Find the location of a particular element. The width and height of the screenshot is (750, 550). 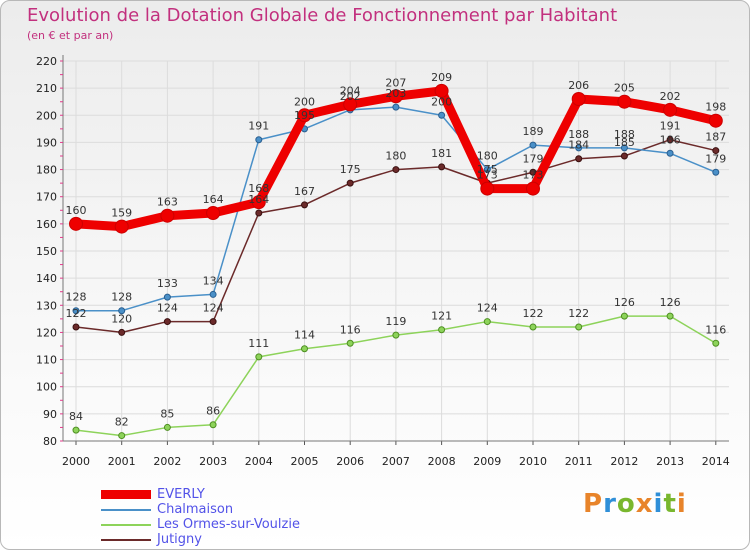

logo-letter: P is located at coordinates (593, 504).